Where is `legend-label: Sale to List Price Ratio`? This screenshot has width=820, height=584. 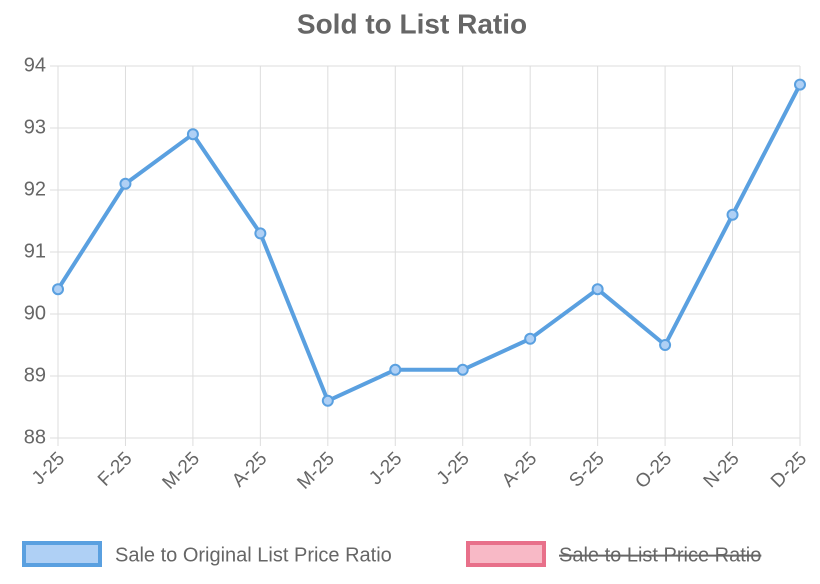
legend-label: Sale to List Price Ratio is located at coordinates (660, 555).